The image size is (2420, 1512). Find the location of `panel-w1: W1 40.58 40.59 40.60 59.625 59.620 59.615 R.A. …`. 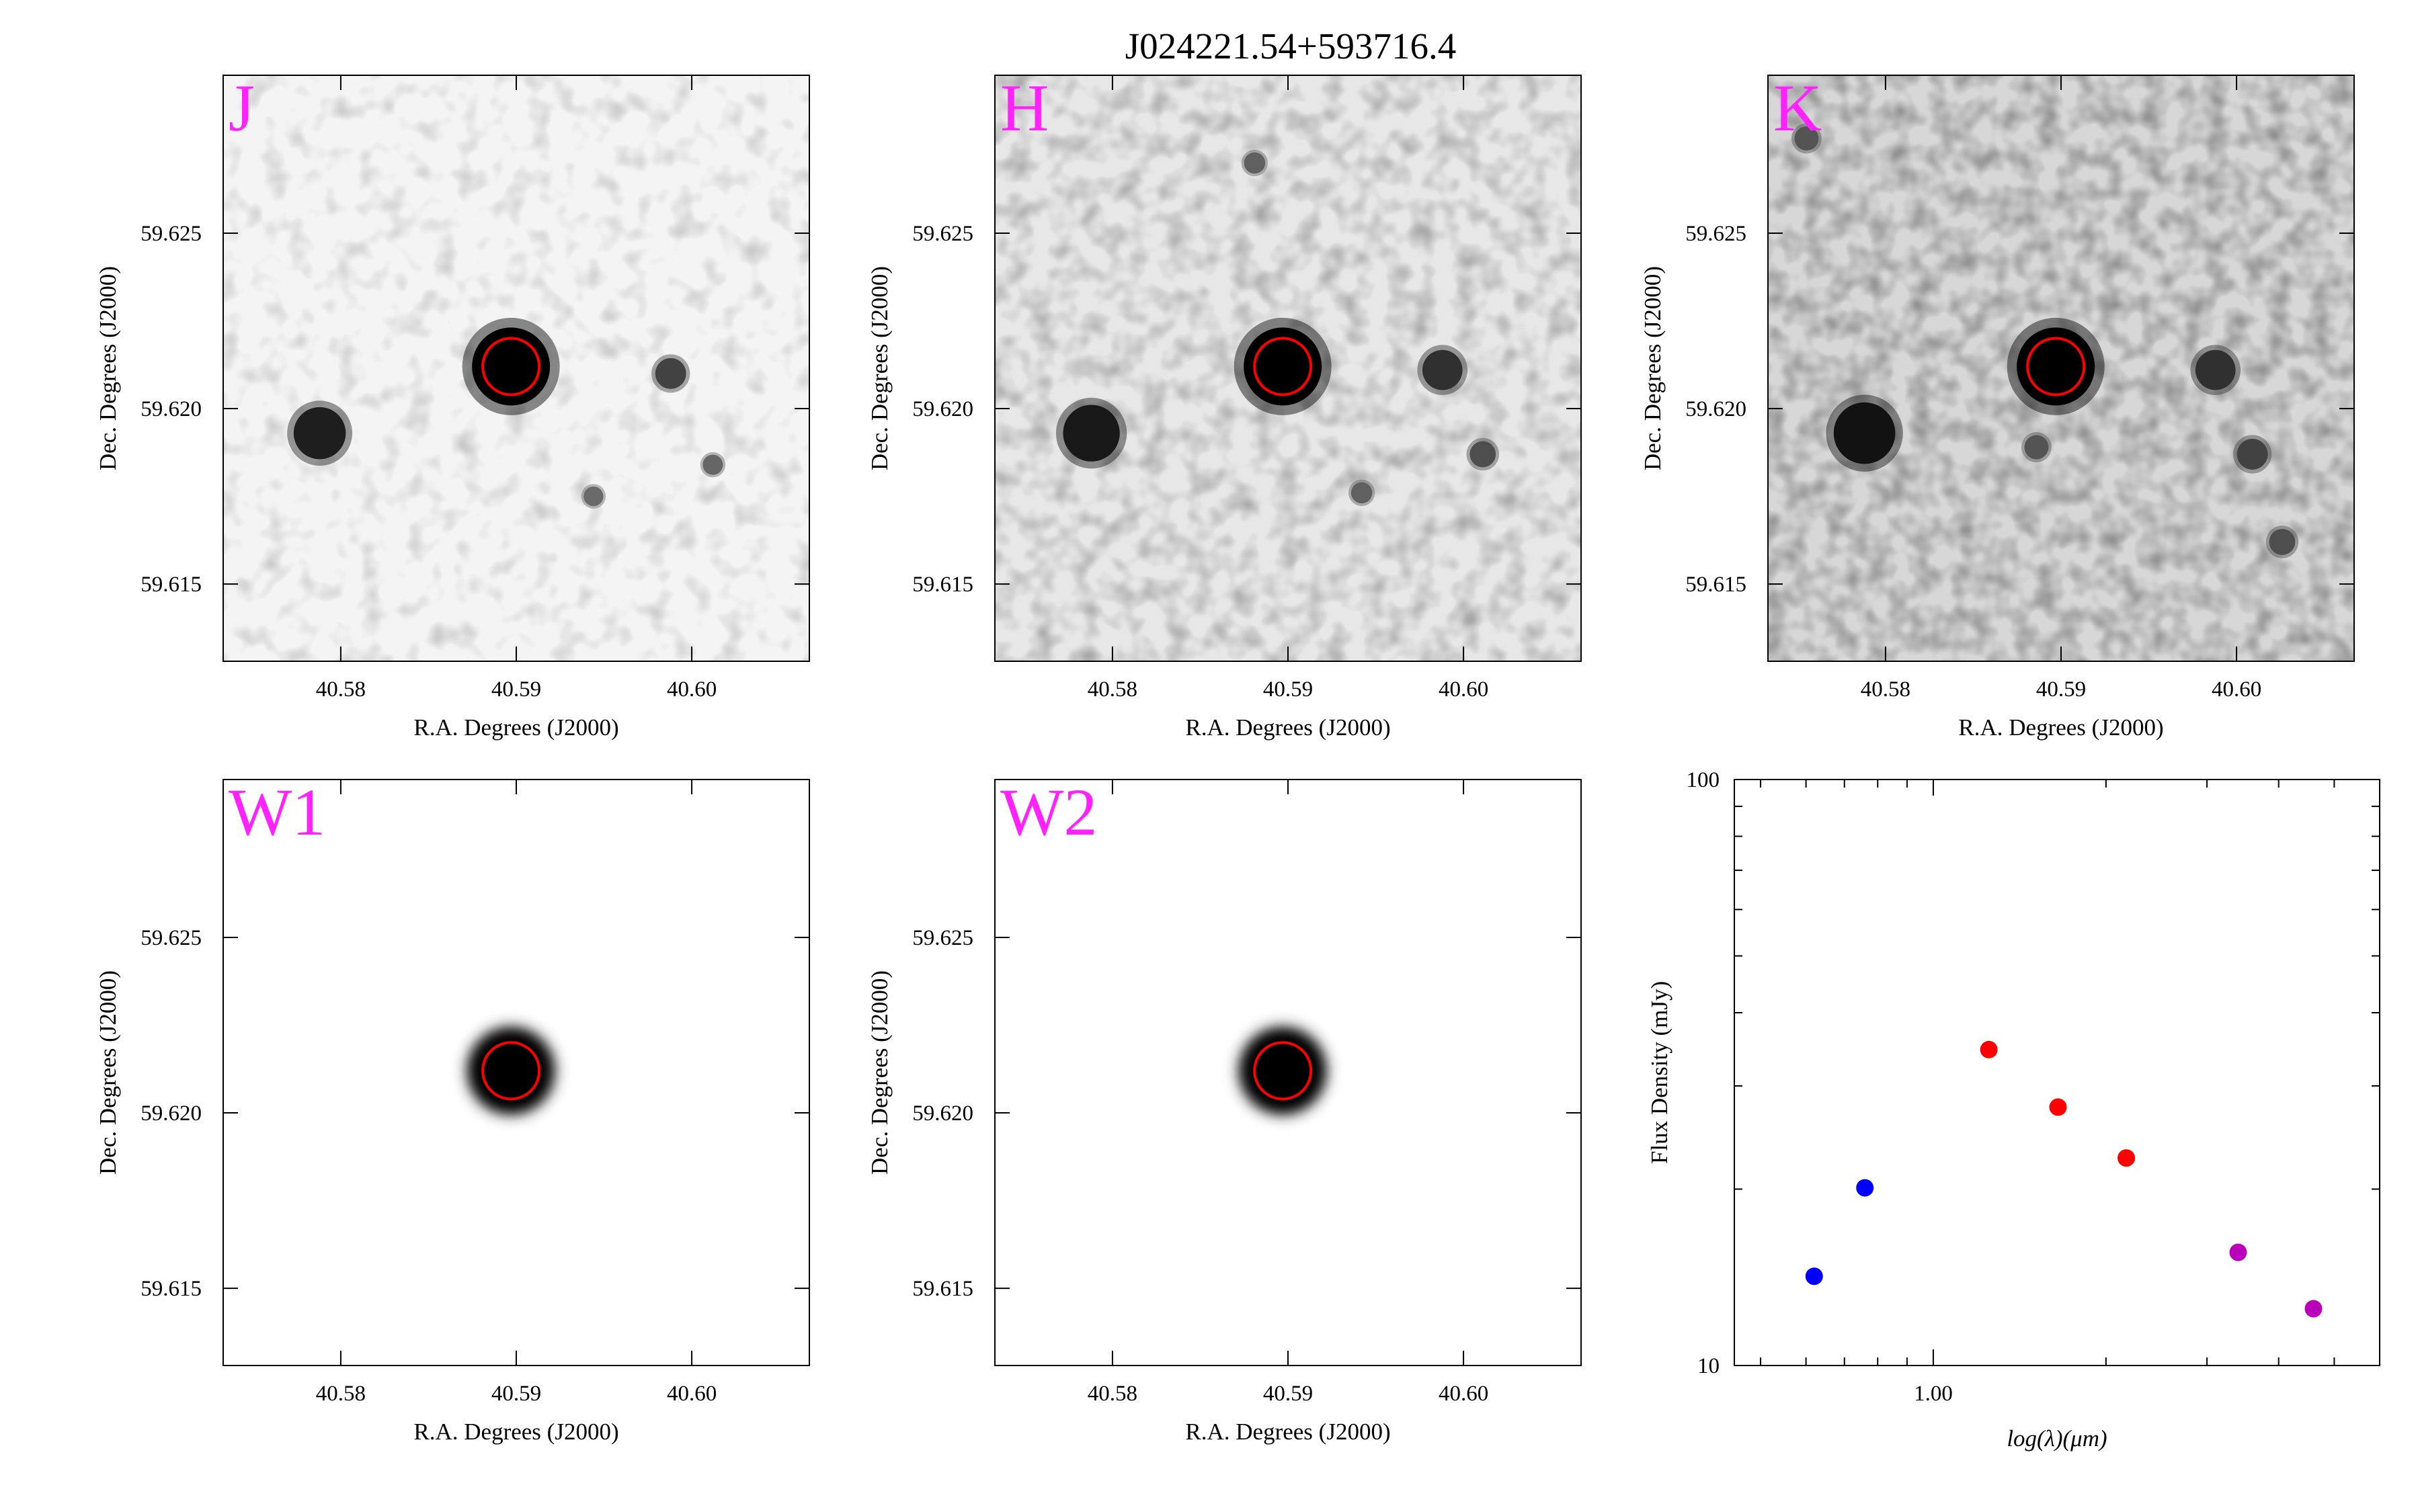

panel-w1: W1 40.58 40.59 40.60 59.625 59.620 59.615 R.A. … is located at coordinates (452, 1110).